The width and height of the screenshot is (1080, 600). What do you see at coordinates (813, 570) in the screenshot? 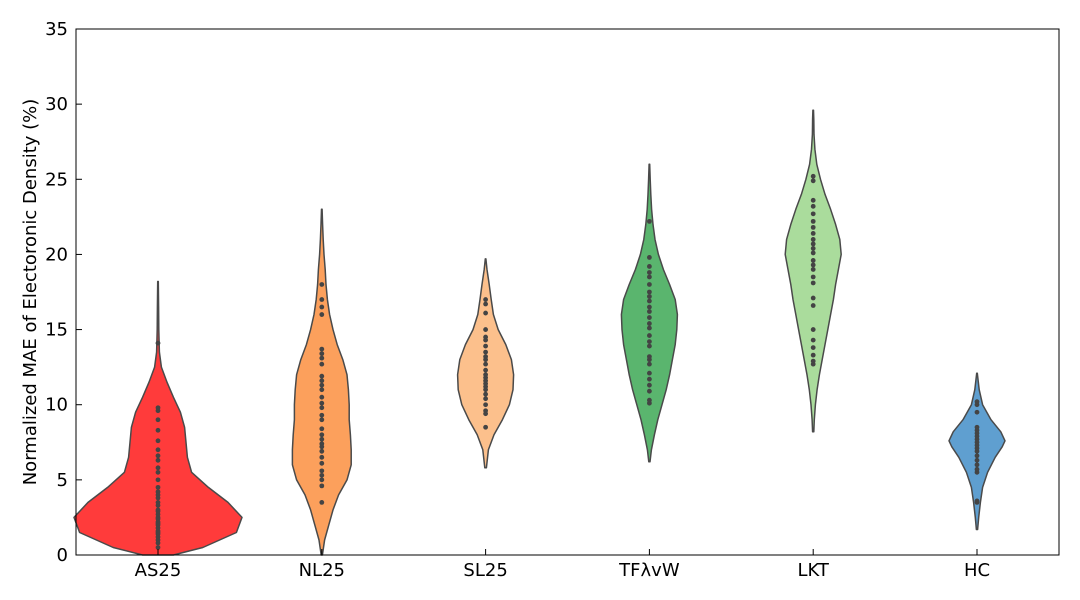
I see `x-tick-label: LKT` at bounding box center [813, 570].